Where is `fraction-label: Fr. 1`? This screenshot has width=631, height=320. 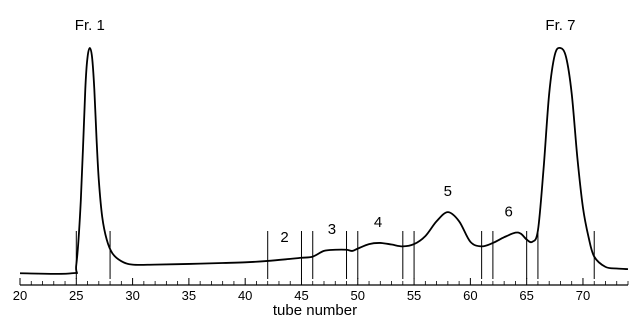
fraction-label: Fr. 1 is located at coordinates (90, 25).